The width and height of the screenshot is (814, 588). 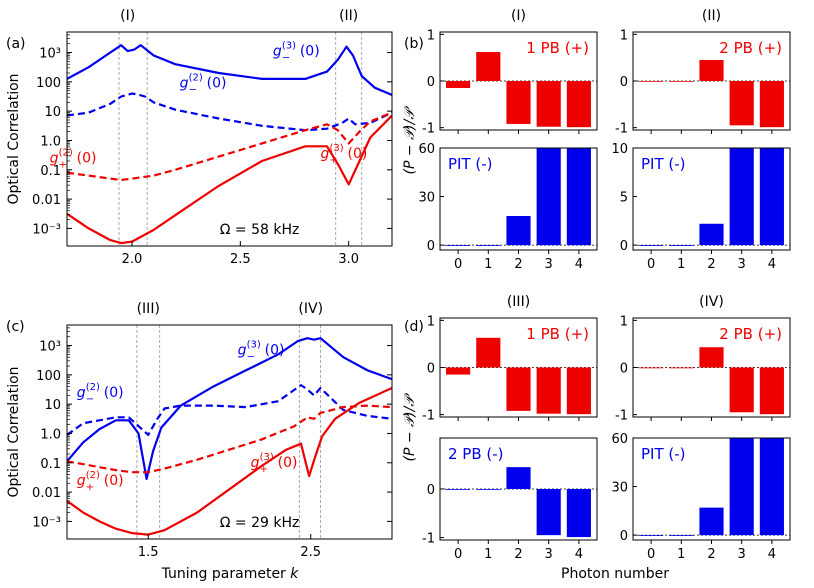 I want to click on top-region-label: (I), so click(x=127, y=16).